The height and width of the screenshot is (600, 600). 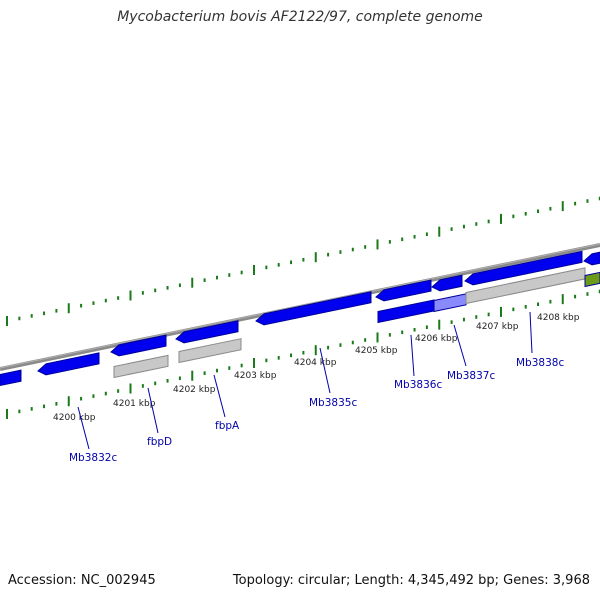 What do you see at coordinates (255, 376) in the screenshot?
I see `kbp-label: 4203 kbp` at bounding box center [255, 376].